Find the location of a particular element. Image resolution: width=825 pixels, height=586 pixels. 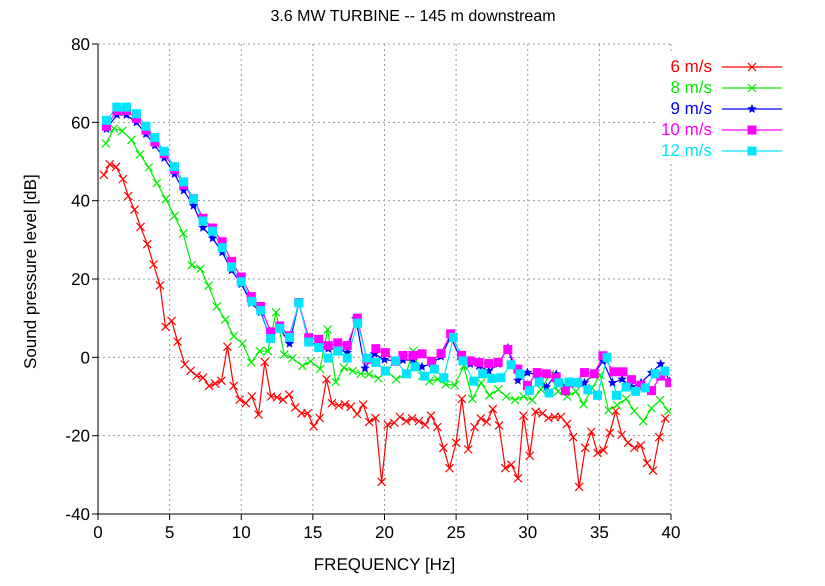

y-tick-label: 0 is located at coordinates (85, 358).